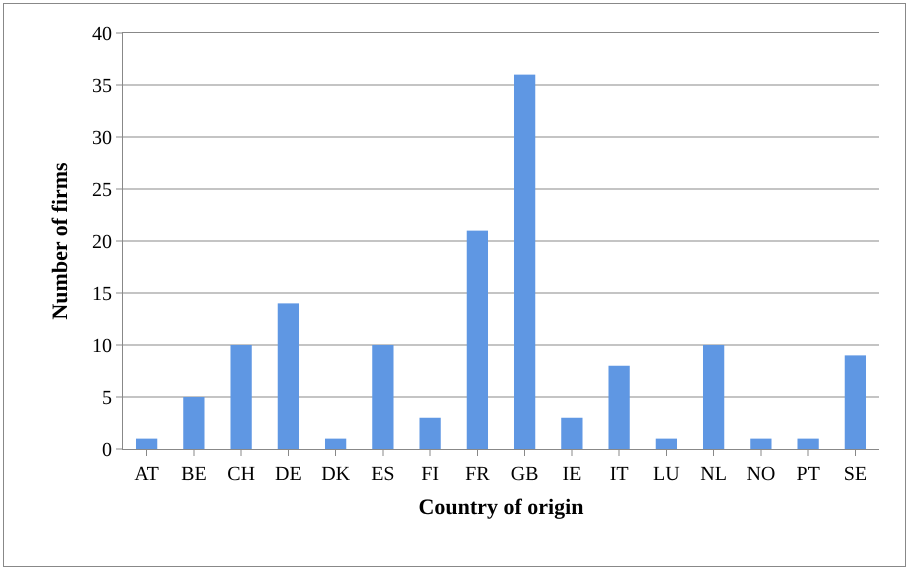 Image resolution: width=909 pixels, height=570 pixels. What do you see at coordinates (102, 138) in the screenshot?
I see `y-tick-label: 30` at bounding box center [102, 138].